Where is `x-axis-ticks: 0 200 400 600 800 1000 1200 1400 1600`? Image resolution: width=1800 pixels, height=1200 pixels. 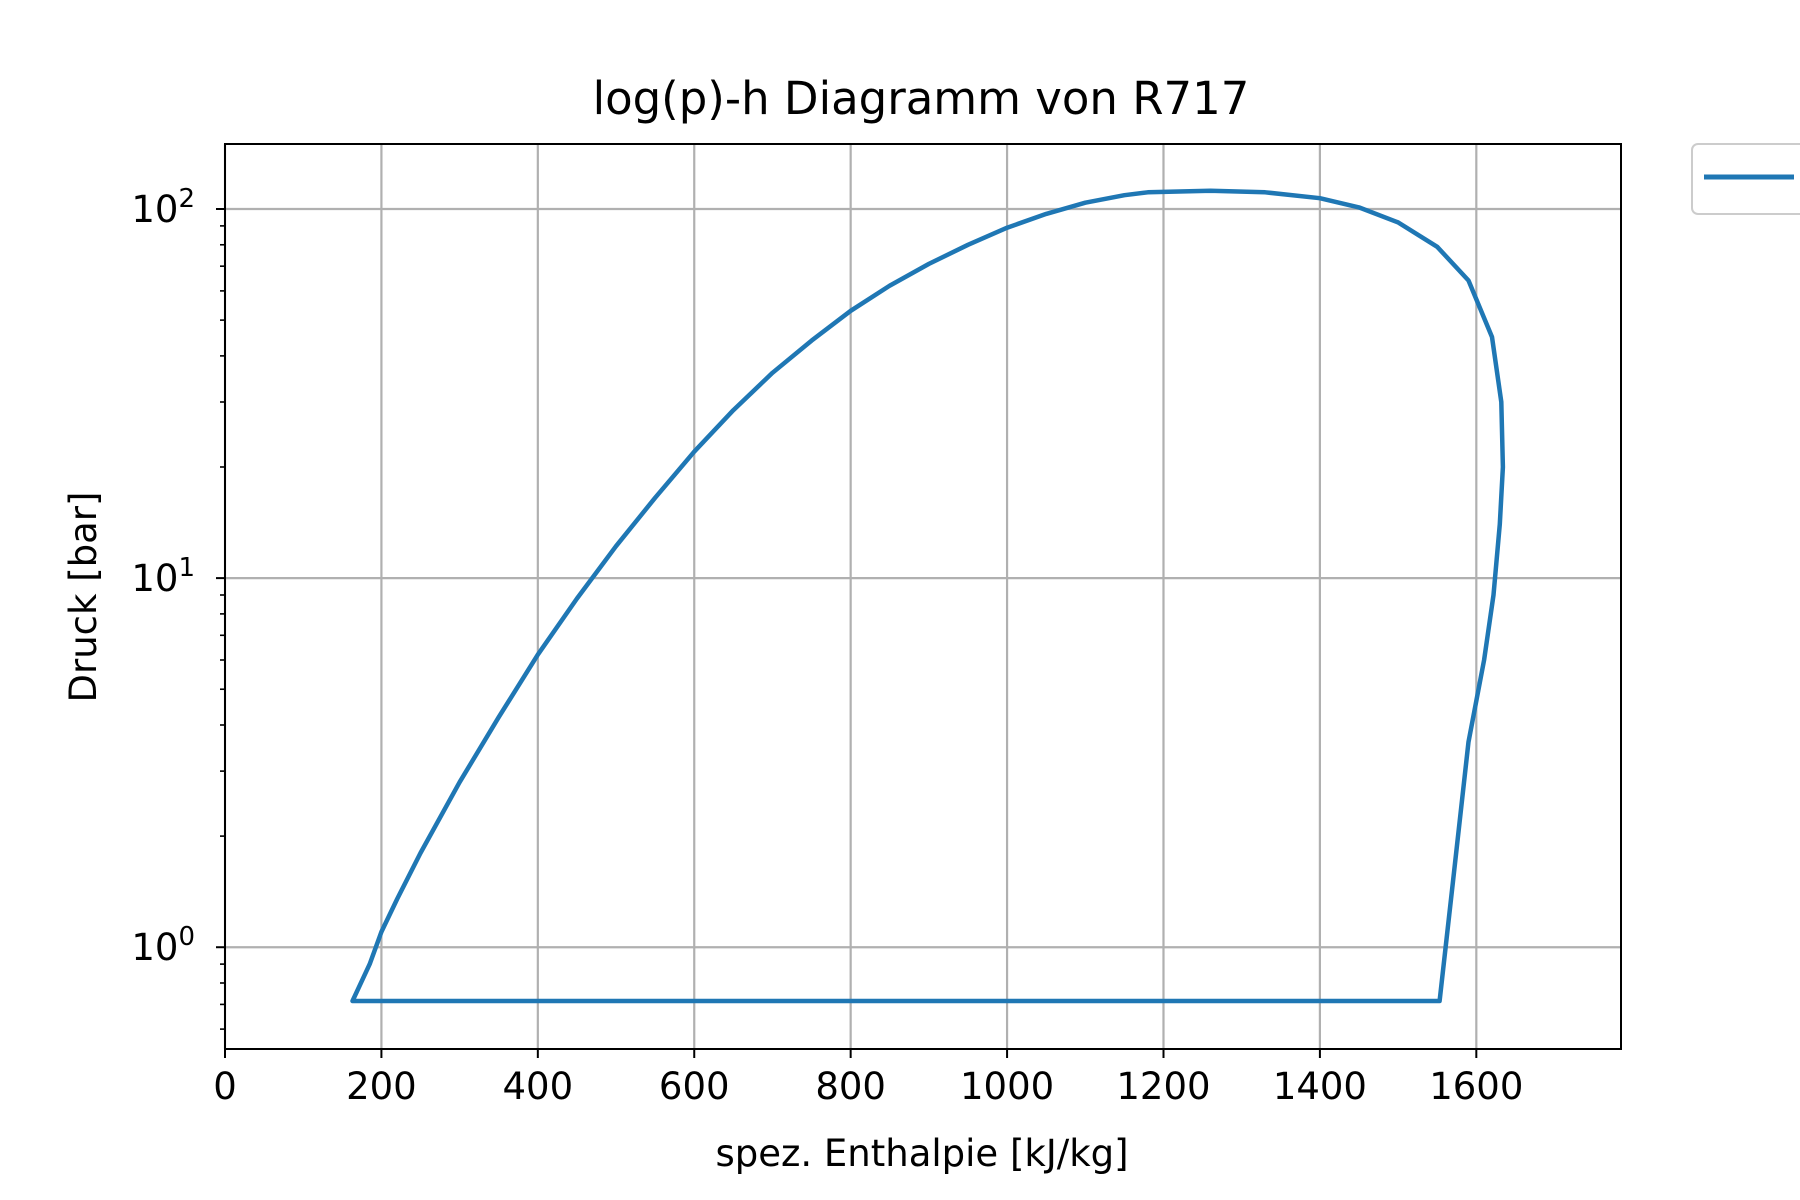
x-axis-ticks: 0 200 400 600 800 1000 1200 1400 1600 is located at coordinates (868, 1078).